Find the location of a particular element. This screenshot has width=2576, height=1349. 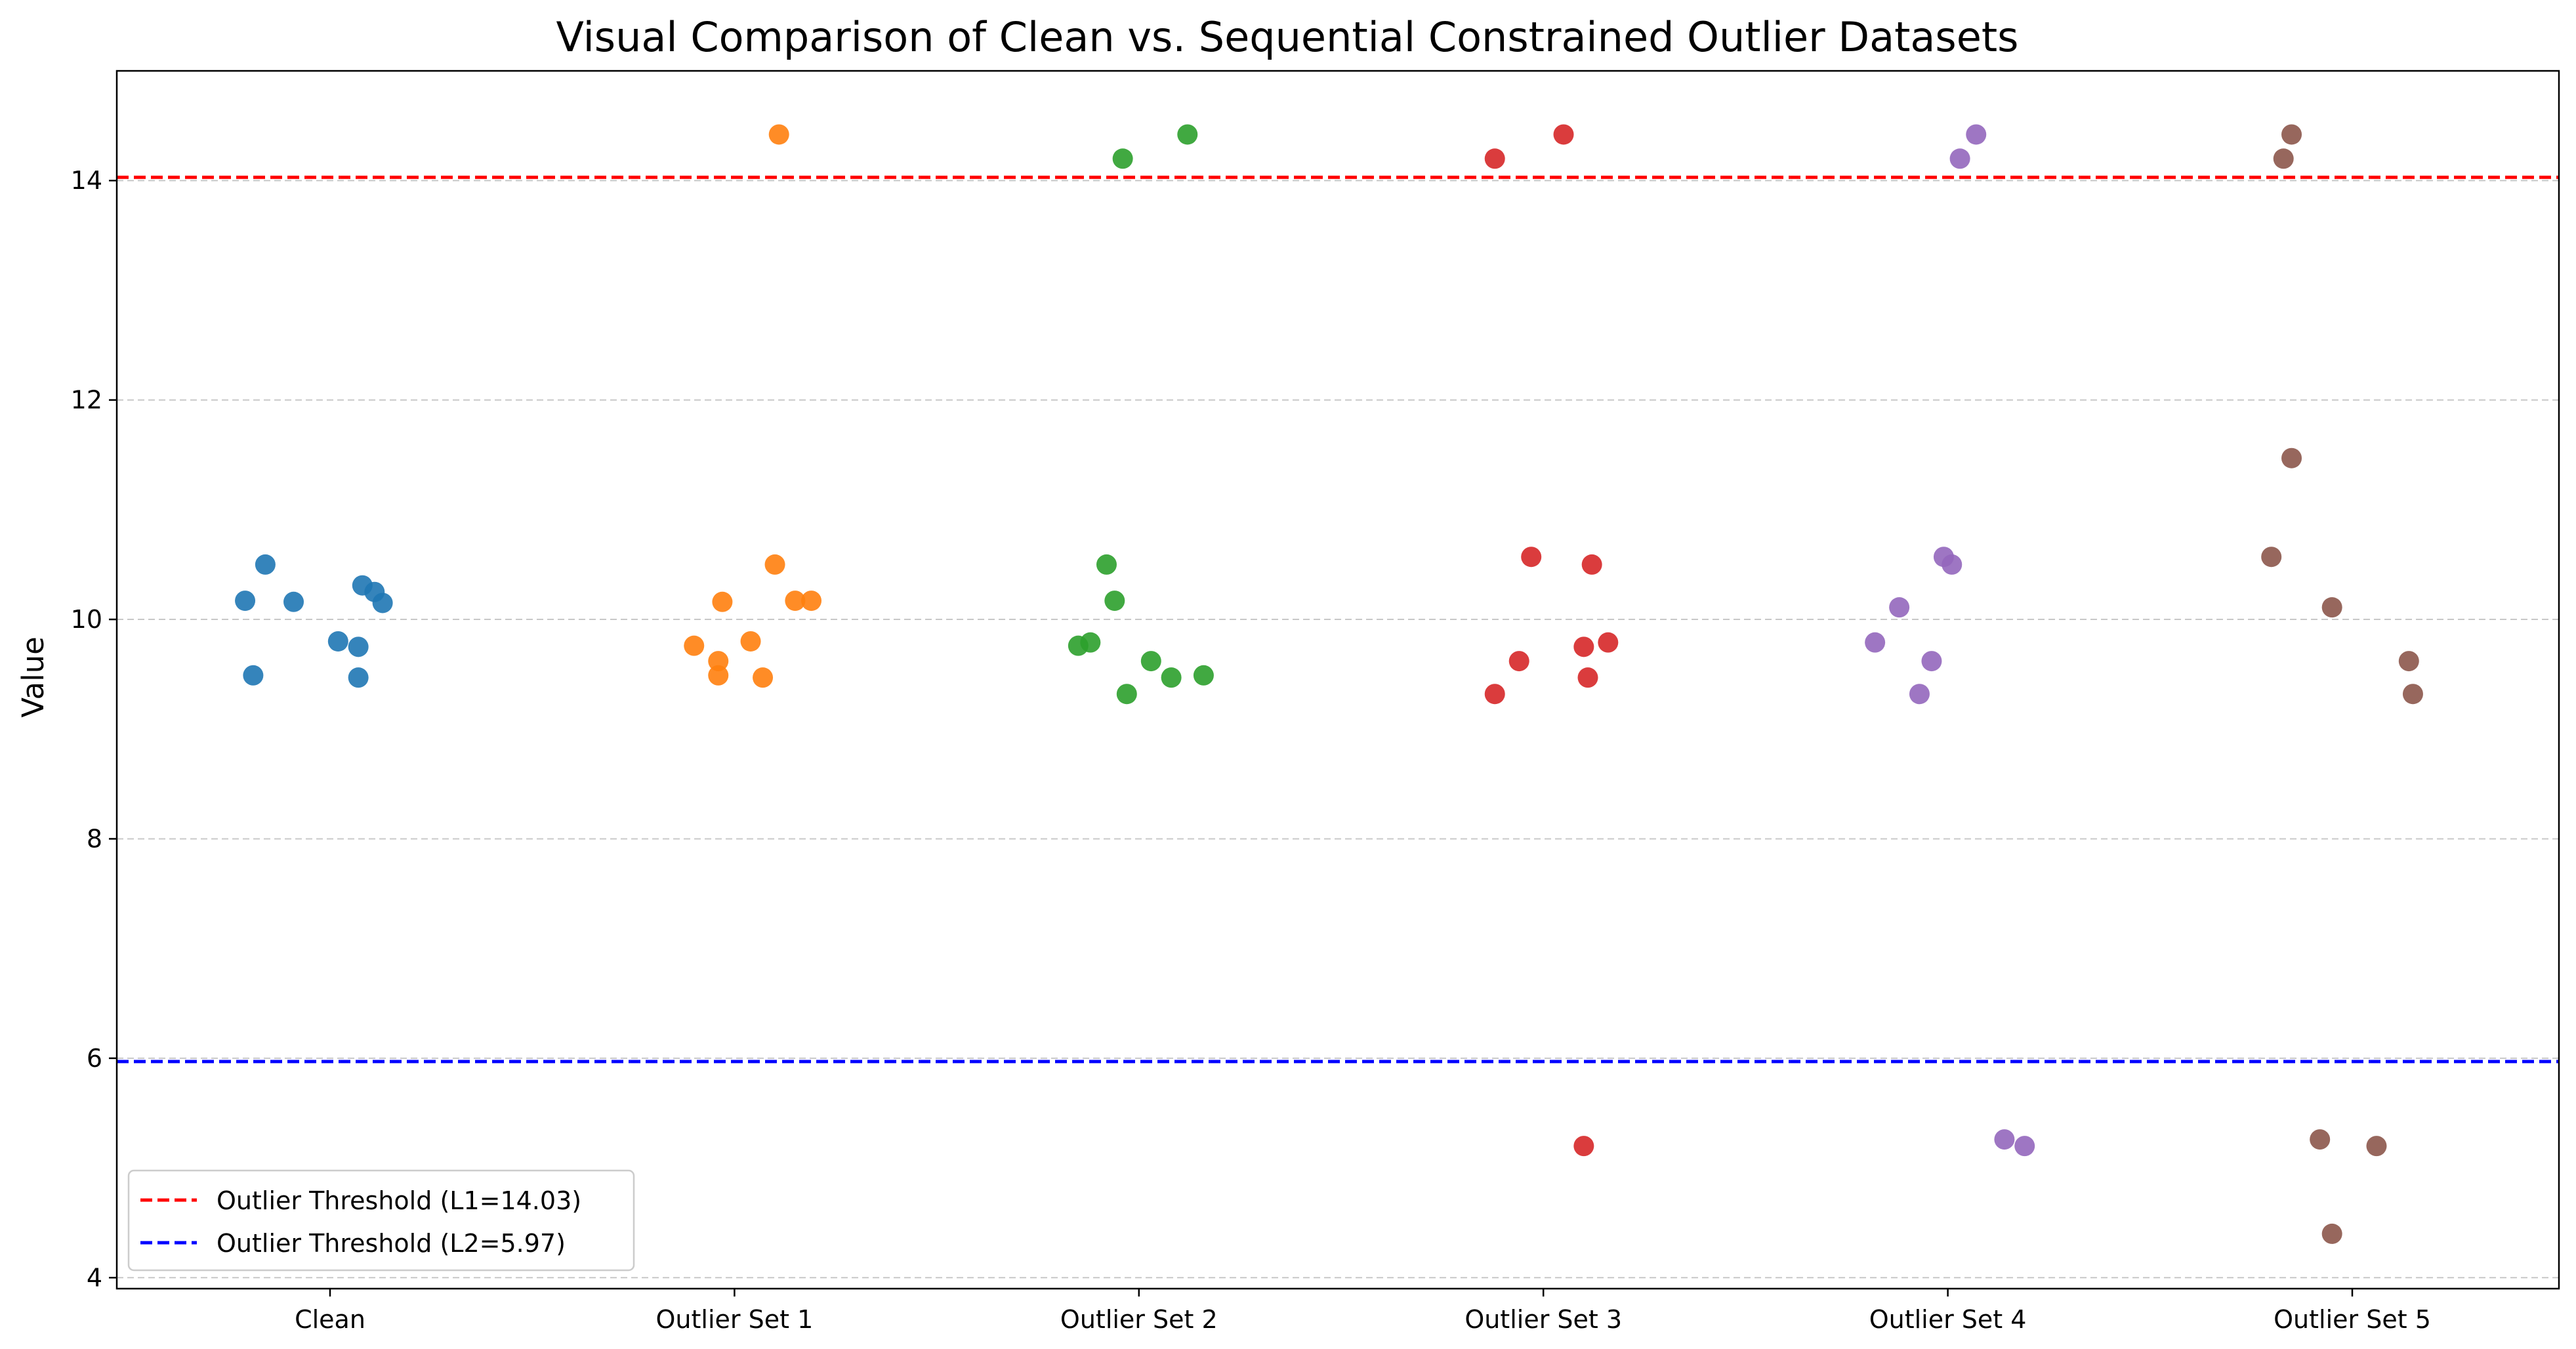

y-tick-label: 10 is located at coordinates (87, 619).